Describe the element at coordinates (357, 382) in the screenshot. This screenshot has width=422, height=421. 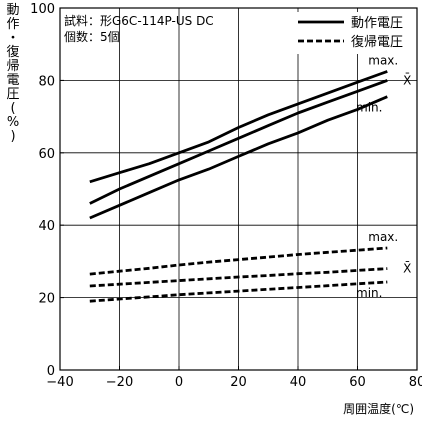
I see `x-tick-label: 60` at that location.